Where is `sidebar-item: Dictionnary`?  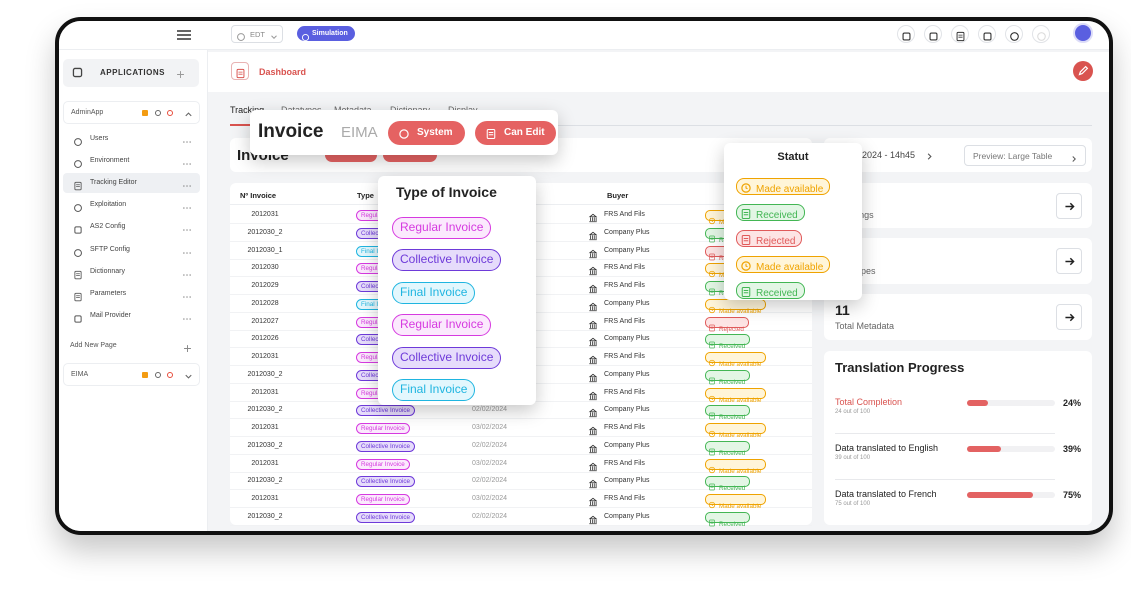
sidebar-item: Dictionnary is located at coordinates (131, 272).